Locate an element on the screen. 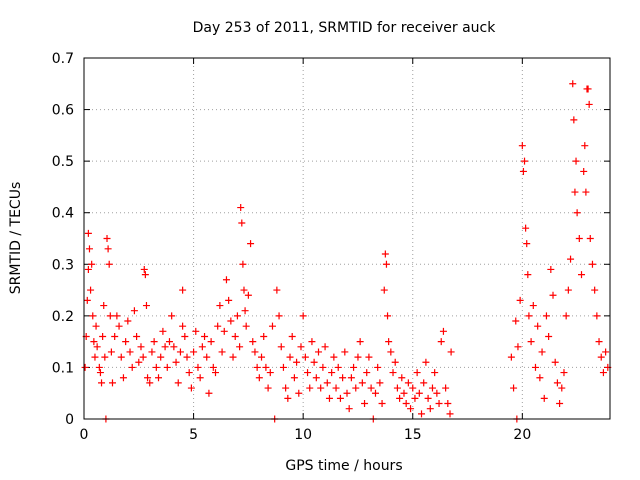  x-tick-label: 20 is located at coordinates (522, 435).